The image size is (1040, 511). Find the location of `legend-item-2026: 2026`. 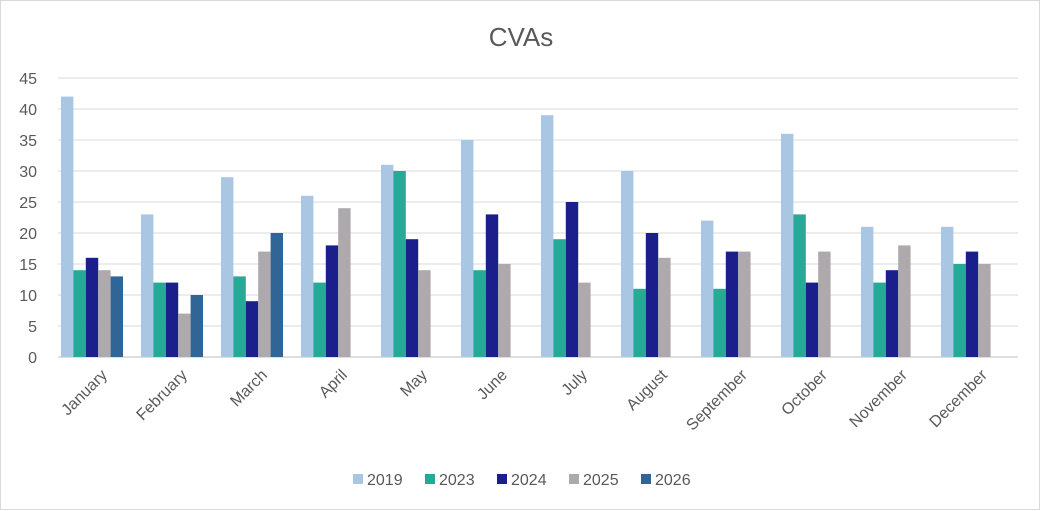

legend-item-2026: 2026 is located at coordinates (666, 480).